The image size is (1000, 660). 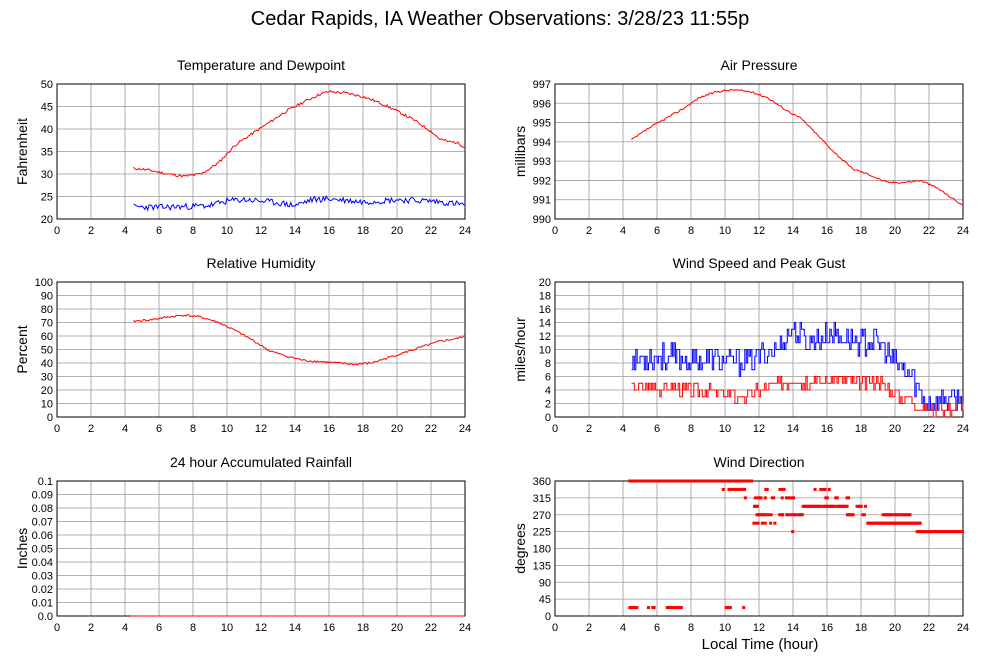 What do you see at coordinates (520, 151) in the screenshot?
I see `y-axis-label: millibars` at bounding box center [520, 151].